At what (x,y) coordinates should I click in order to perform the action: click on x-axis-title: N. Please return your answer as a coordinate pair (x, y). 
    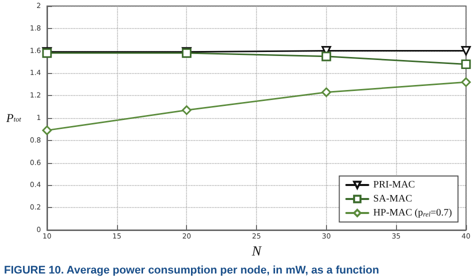
    Looking at the image, I should click on (256, 252).